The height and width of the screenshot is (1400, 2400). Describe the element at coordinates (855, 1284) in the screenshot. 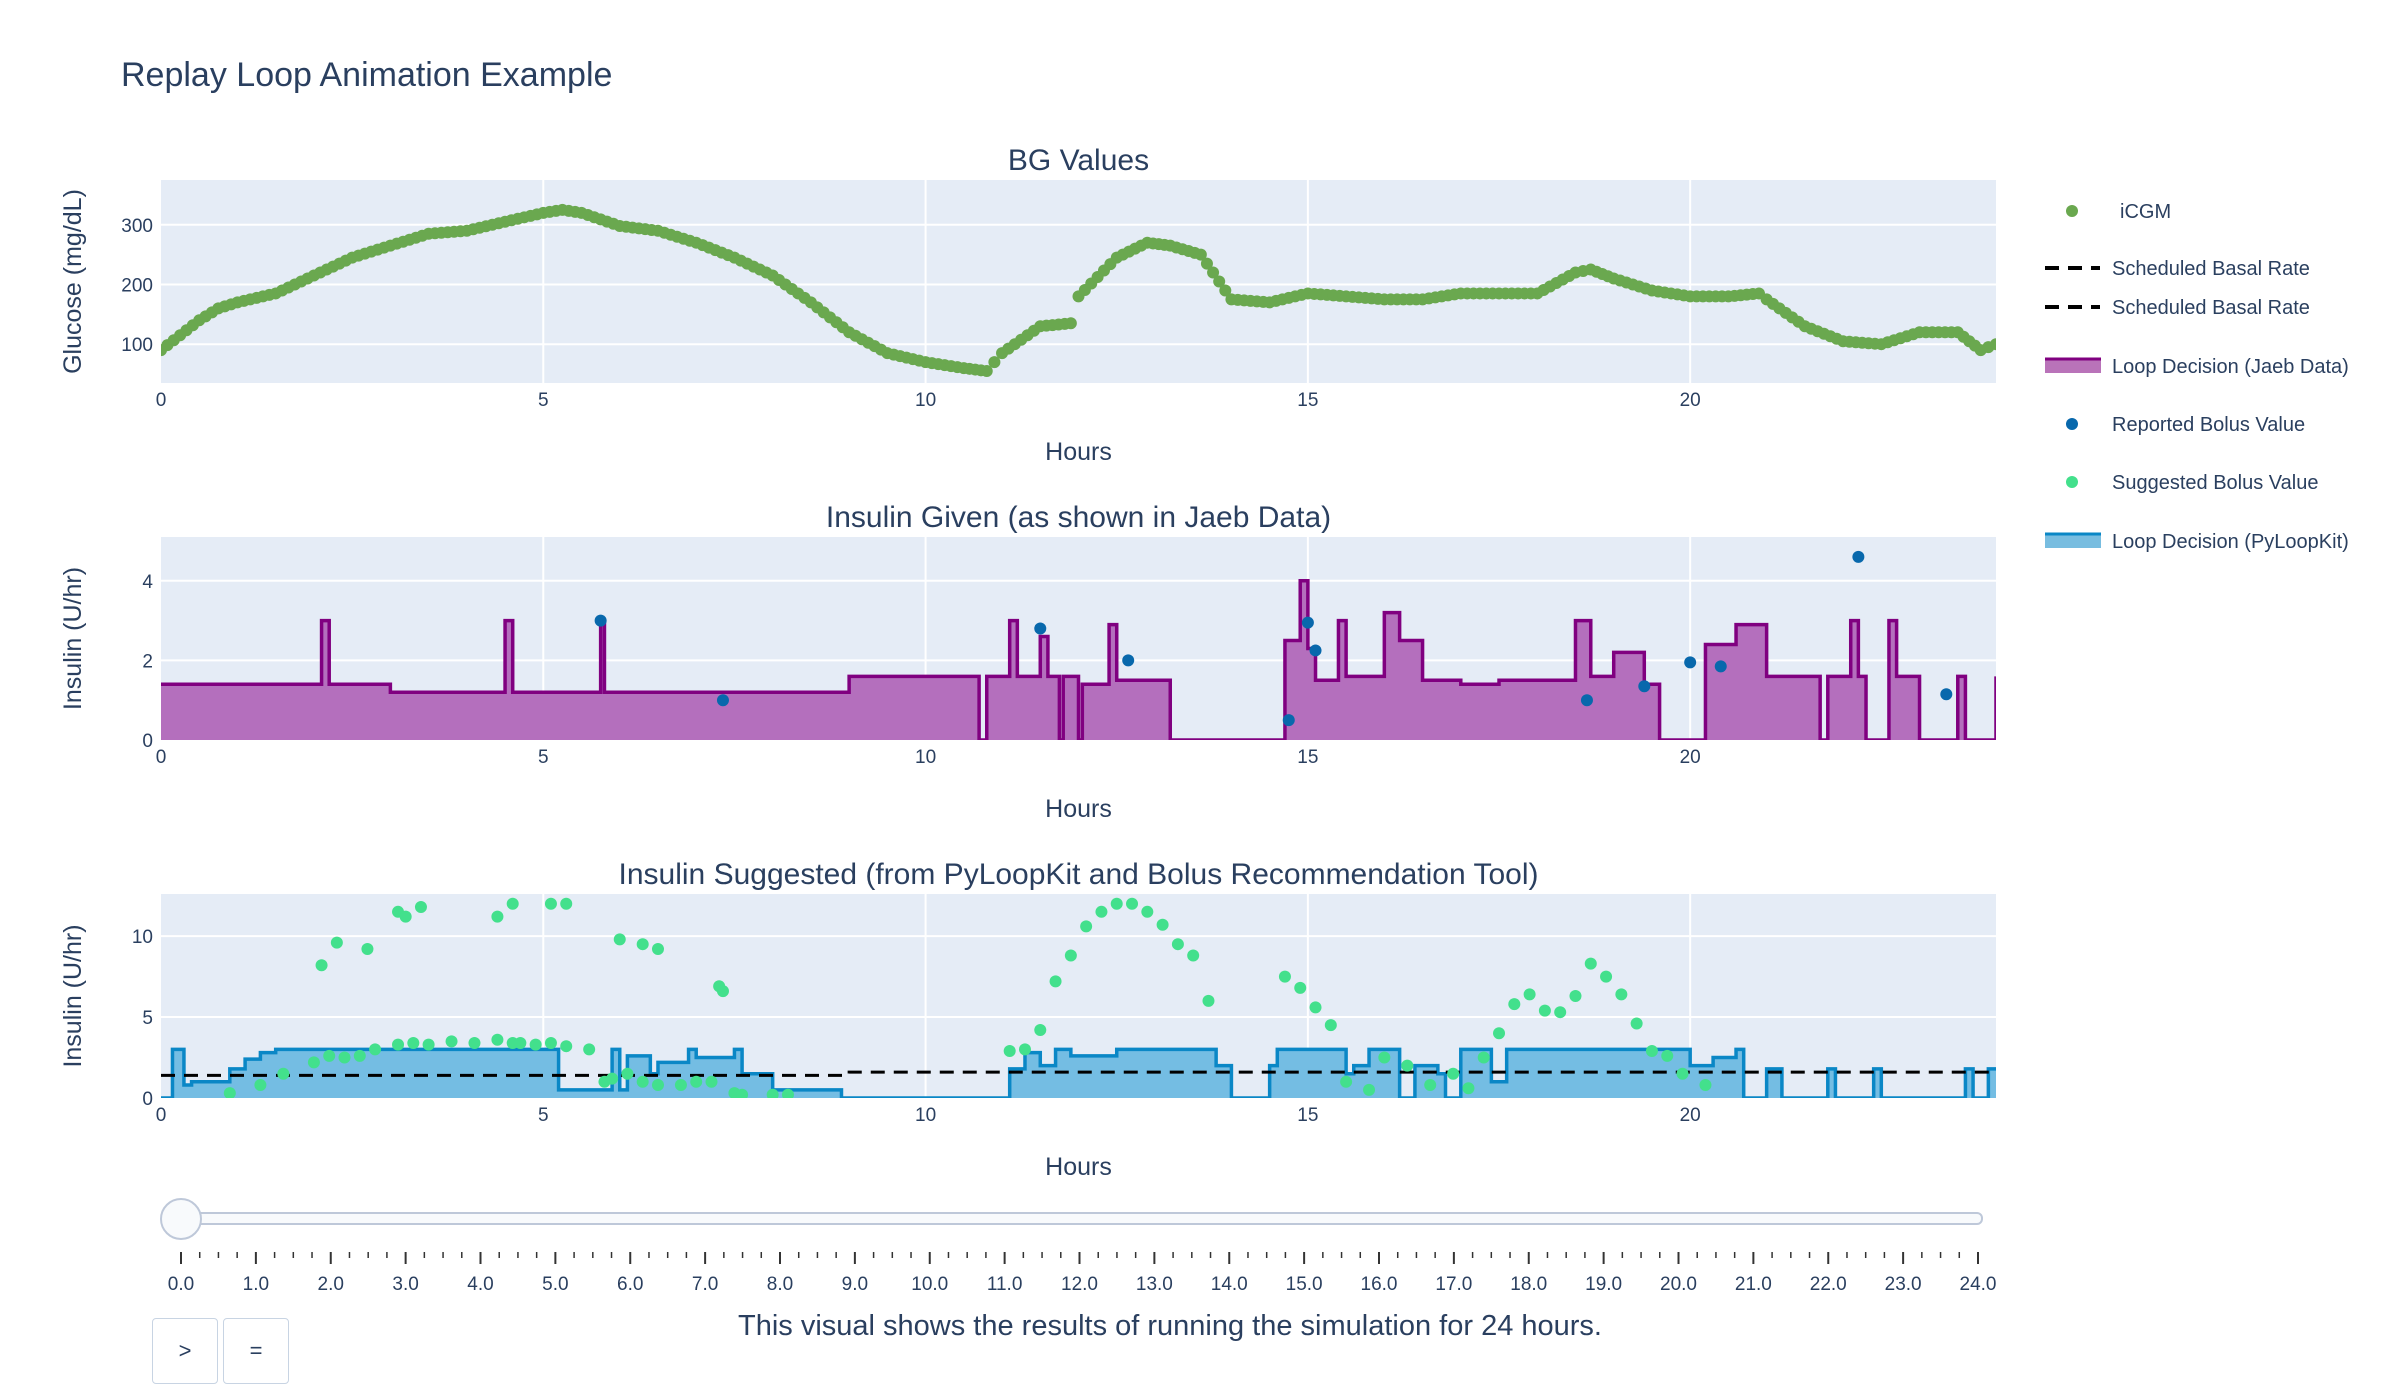

I see `slider-tick-label: 9.0` at that location.